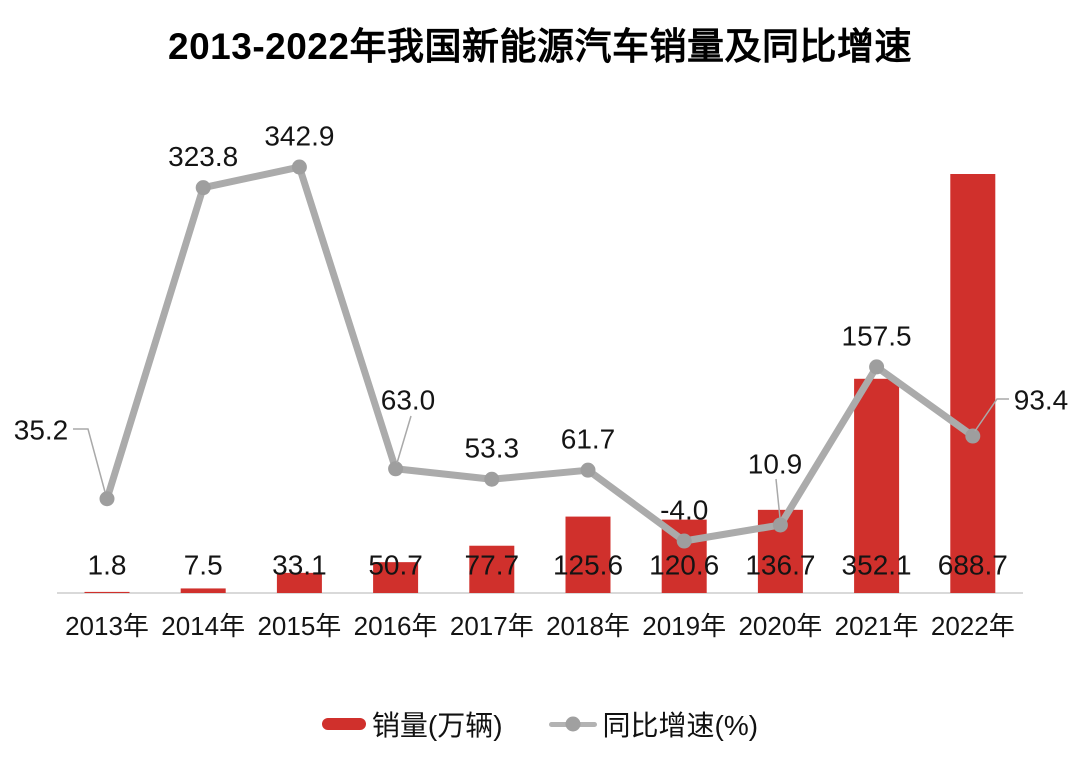 The width and height of the screenshot is (1080, 757). Describe the element at coordinates (107, 592) in the screenshot. I see `bar-2013` at that location.